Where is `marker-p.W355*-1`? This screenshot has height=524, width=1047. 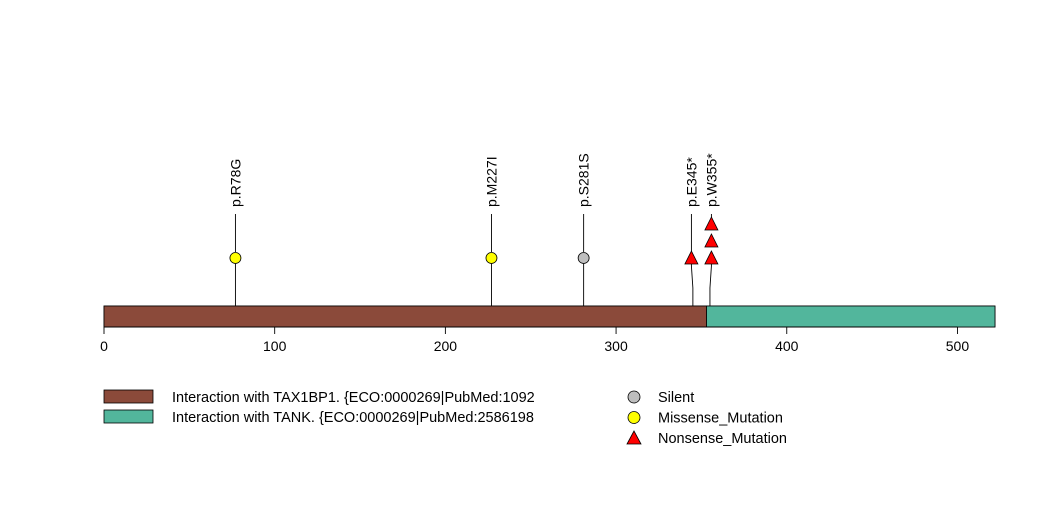 marker-p.W355*-1 is located at coordinates (711, 240).